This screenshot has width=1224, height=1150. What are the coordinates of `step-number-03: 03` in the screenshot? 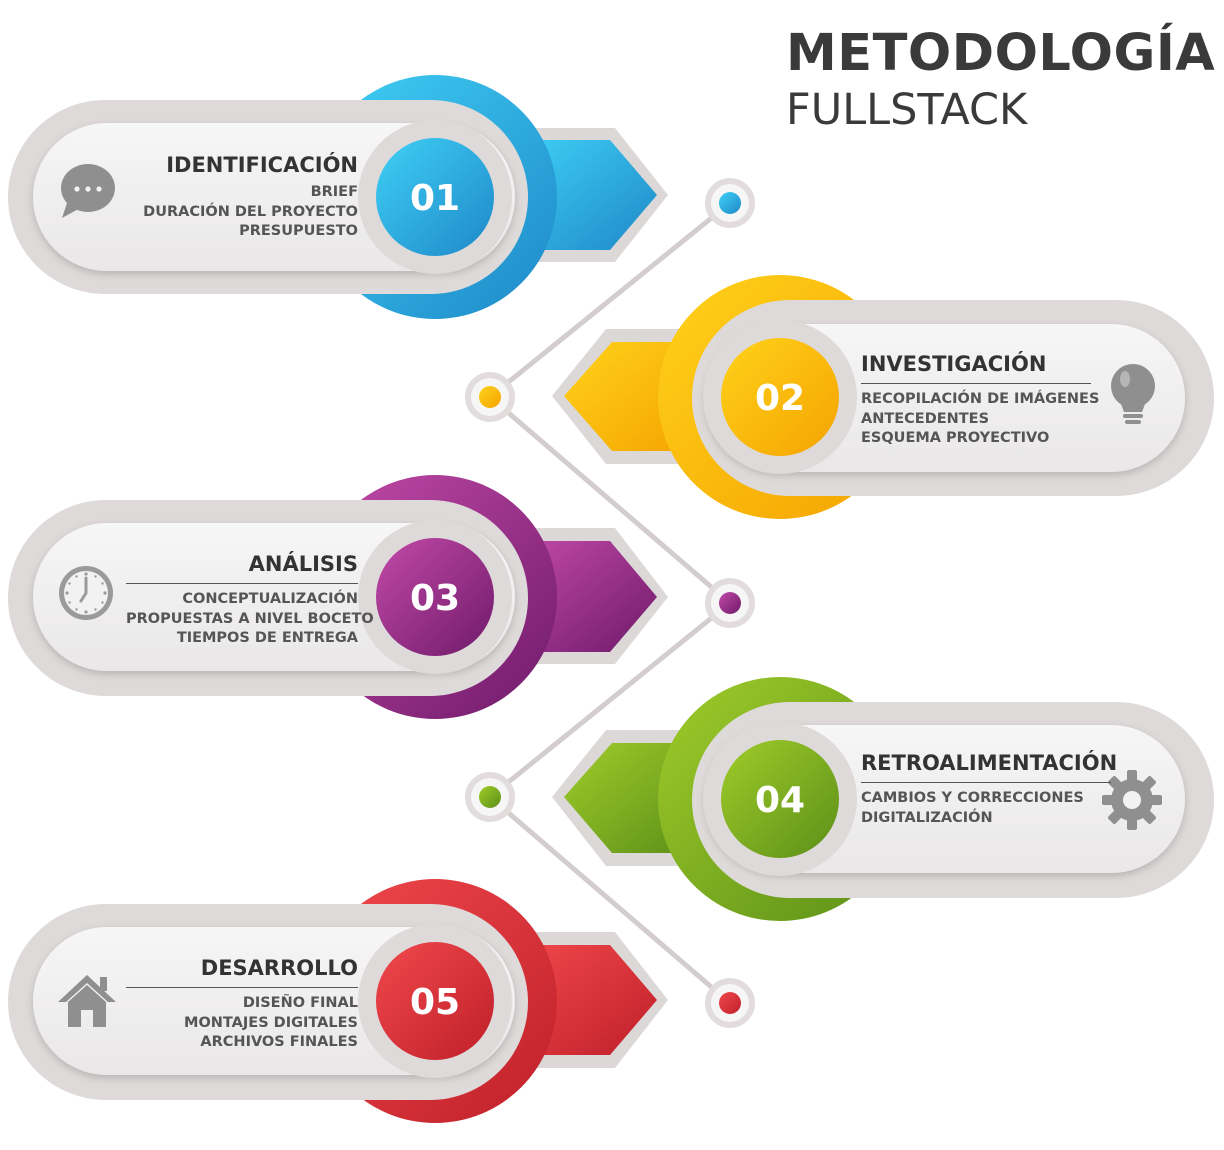 It's located at (435, 598).